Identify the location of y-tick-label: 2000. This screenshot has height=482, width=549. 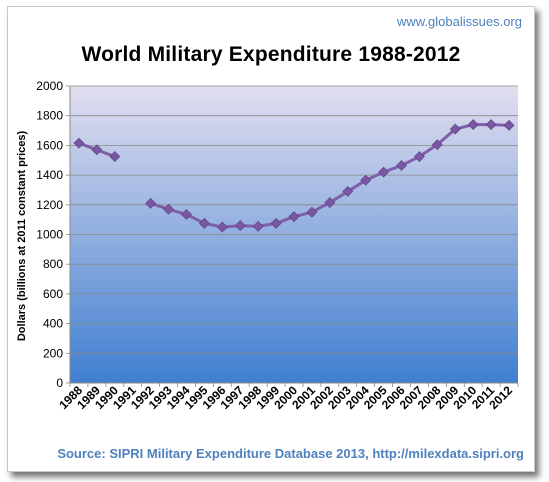
(49, 86).